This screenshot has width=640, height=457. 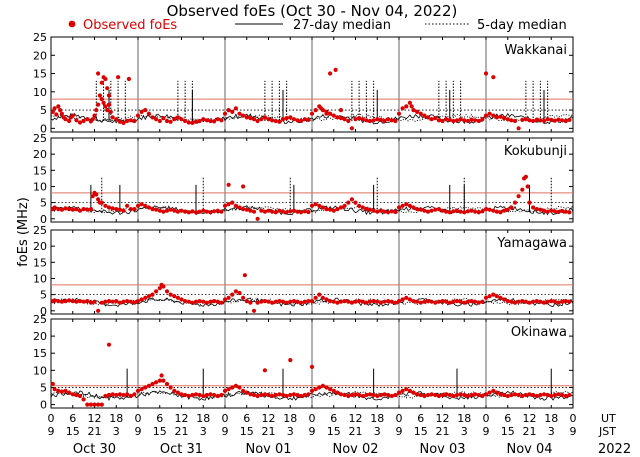 I want to click on legend: Observed foEs 27-day median 5-day median, so click(x=317, y=25).